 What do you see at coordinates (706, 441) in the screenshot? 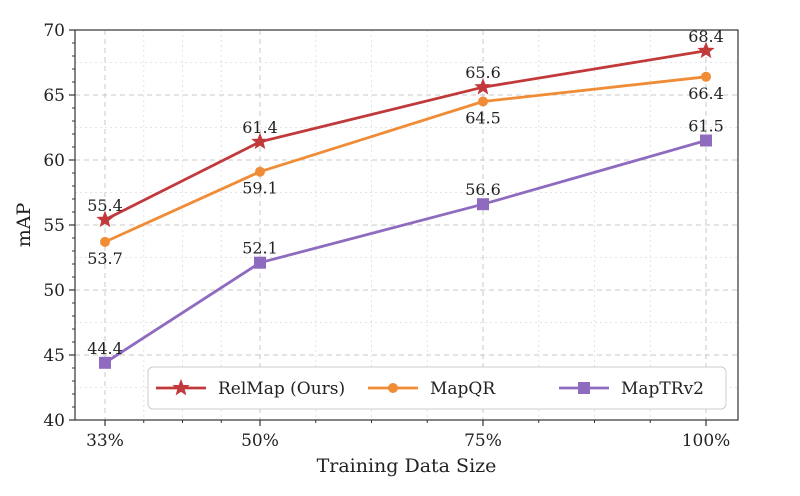
I see `x-tick-label: 100%` at bounding box center [706, 441].